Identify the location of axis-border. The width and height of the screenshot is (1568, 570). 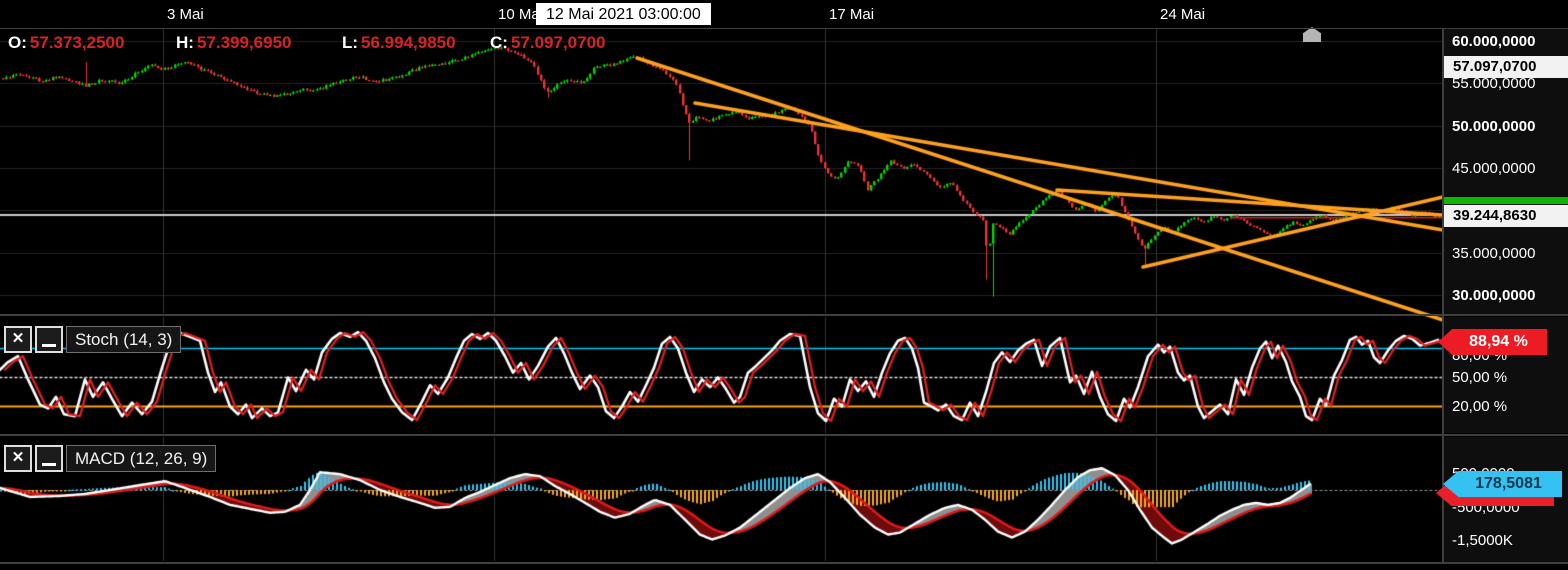
(1443, 296).